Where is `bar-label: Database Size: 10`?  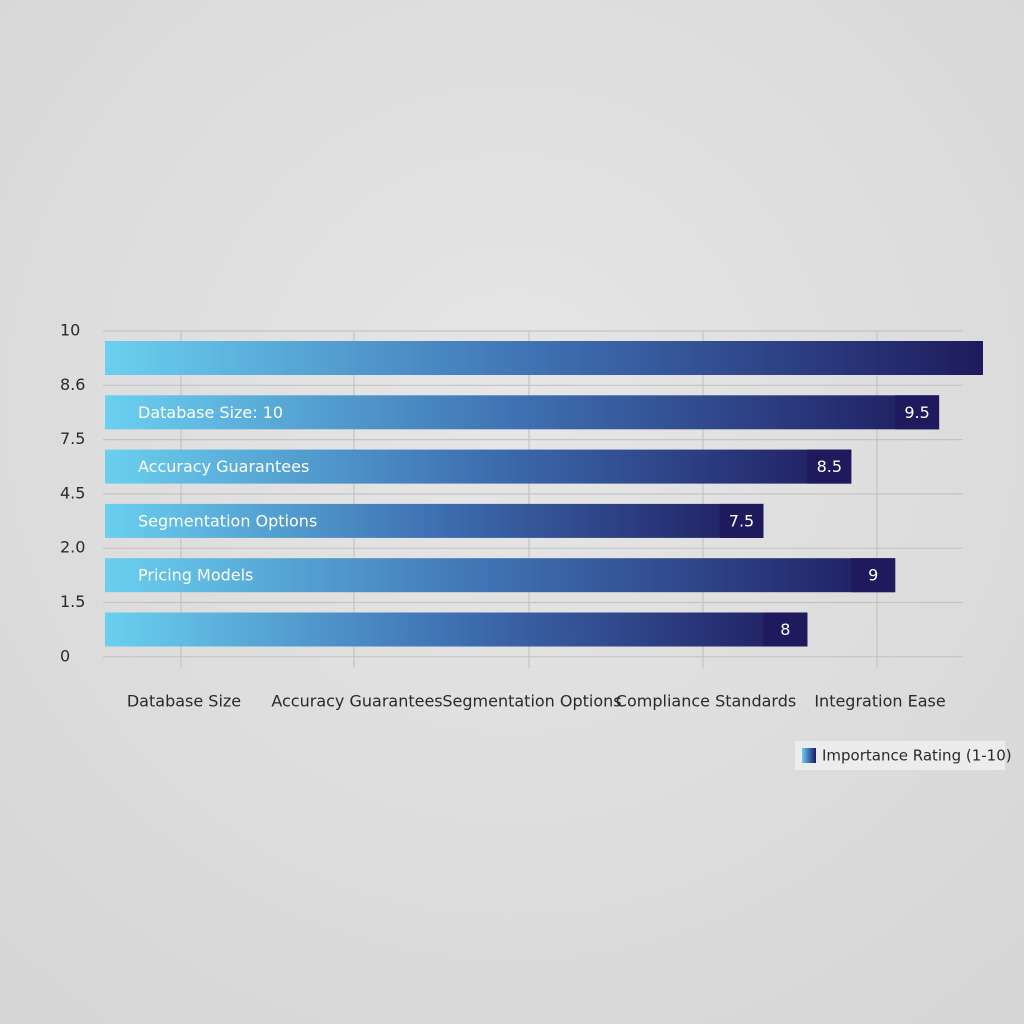 bar-label: Database Size: 10 is located at coordinates (210, 412).